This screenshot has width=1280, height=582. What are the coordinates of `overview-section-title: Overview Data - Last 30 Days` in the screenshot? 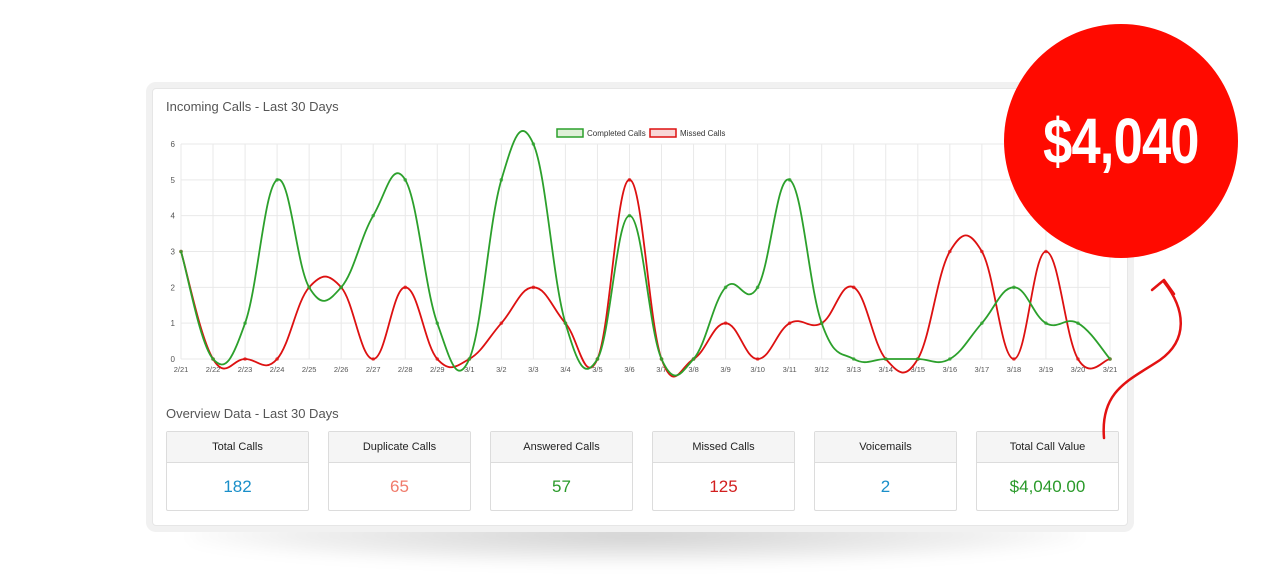 It's located at (252, 413).